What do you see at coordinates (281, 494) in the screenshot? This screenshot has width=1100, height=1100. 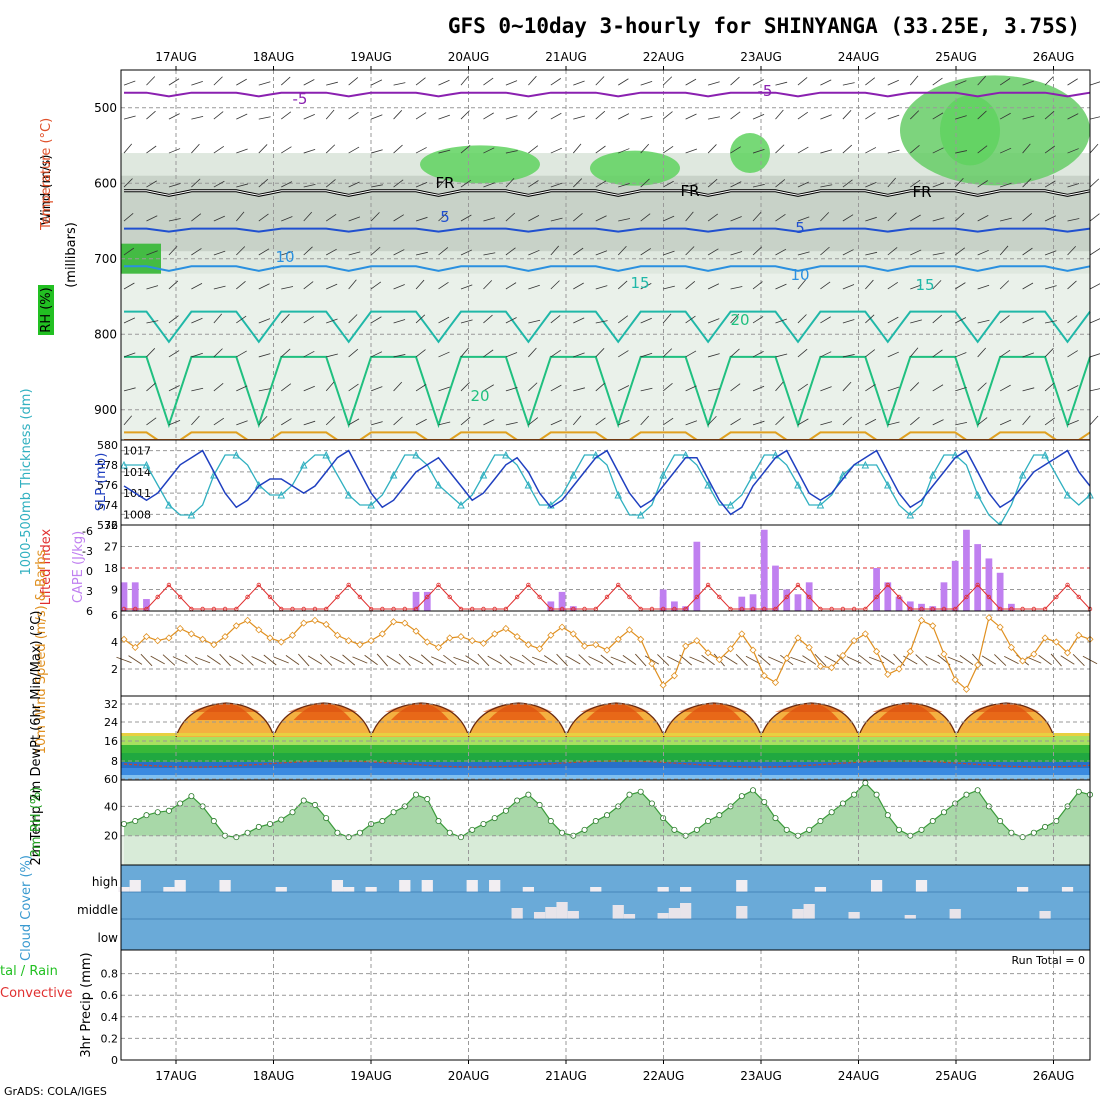 I see `thickness-point` at bounding box center [281, 494].